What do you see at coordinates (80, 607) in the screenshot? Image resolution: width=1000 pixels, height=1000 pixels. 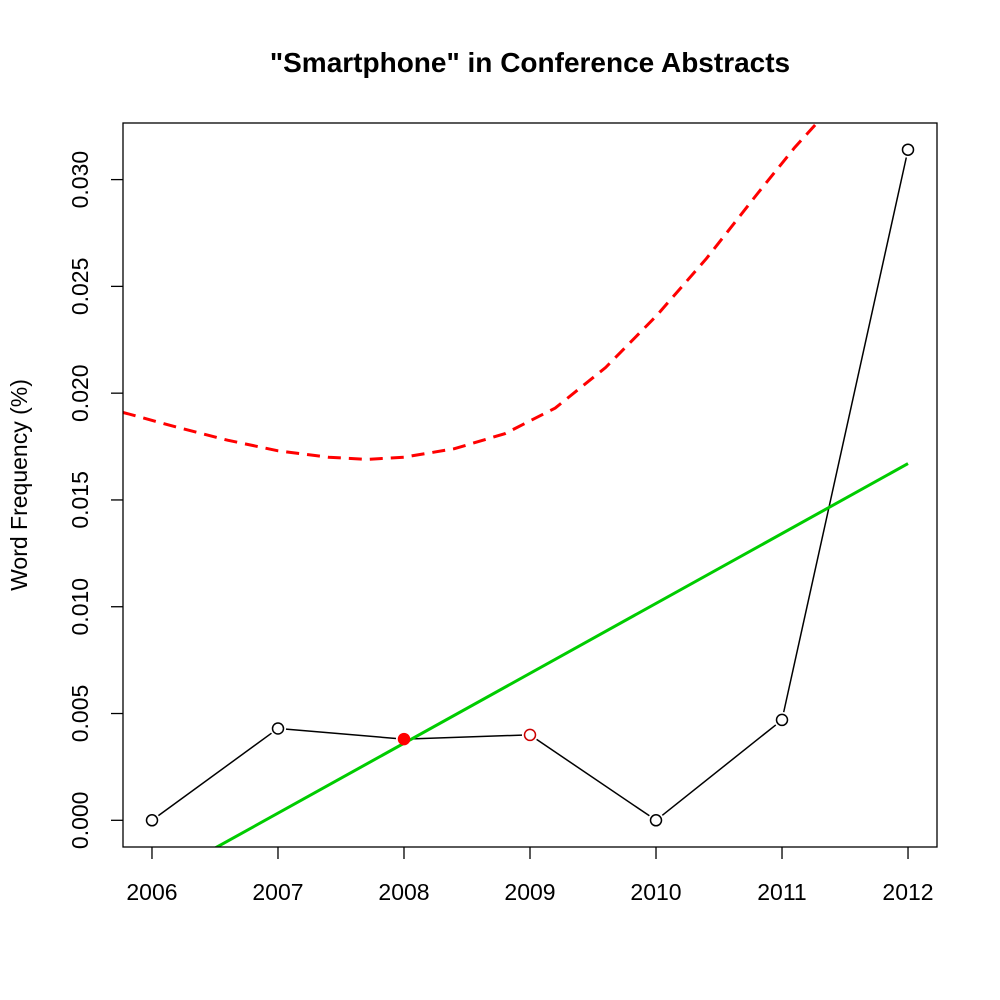 I see `y-tick-label: 0.010` at bounding box center [80, 607].